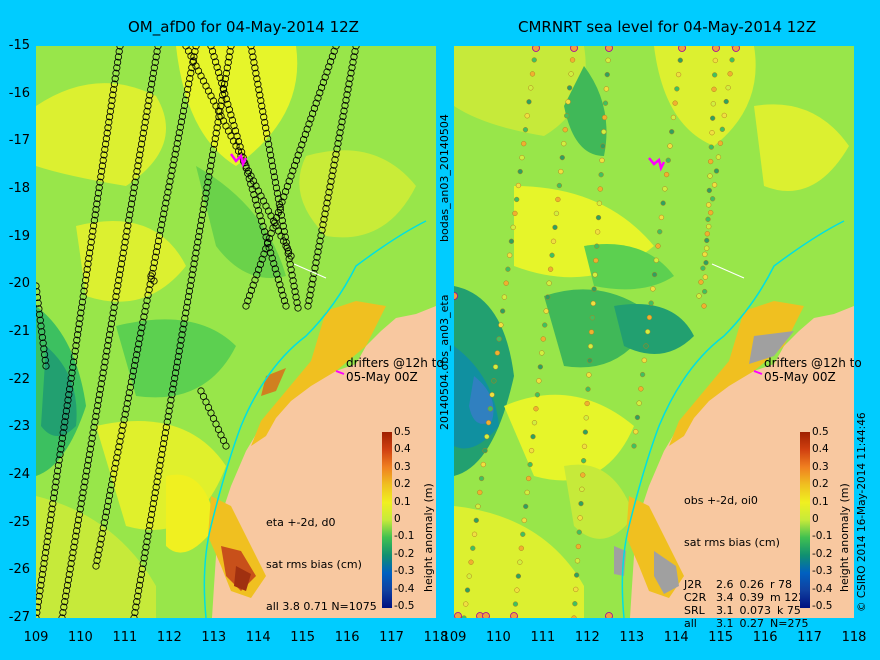  I want to click on left-colorbar, so click(387, 520).